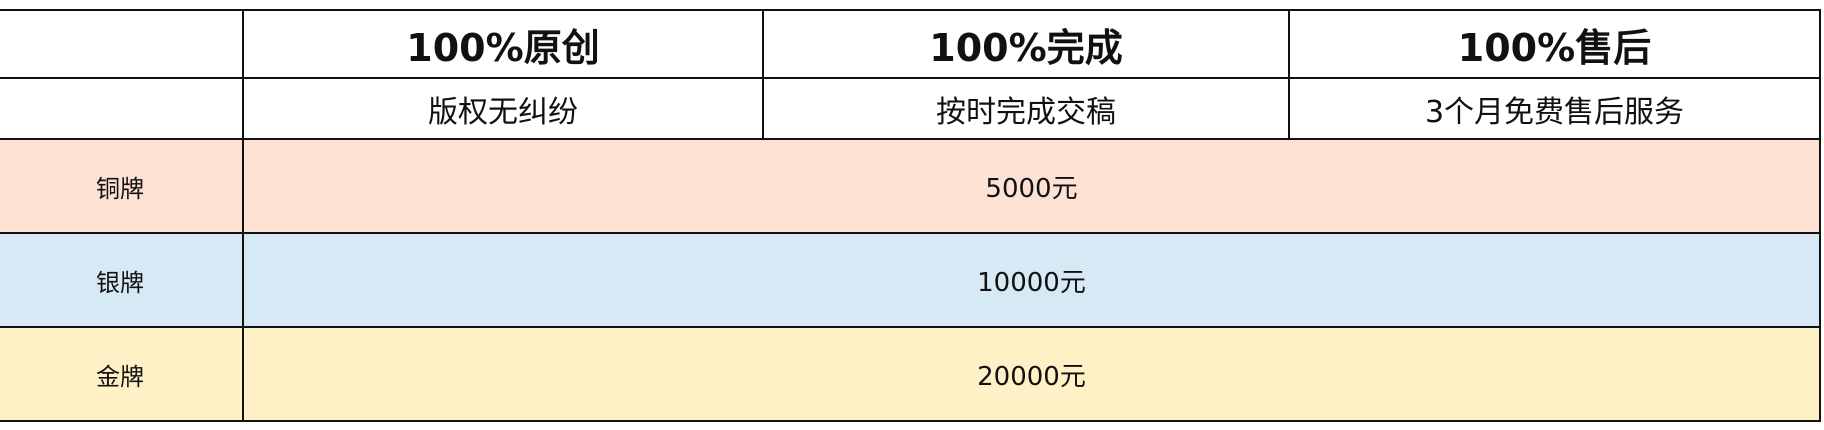  What do you see at coordinates (503, 108) in the screenshot?
I see `subheader-copyright: 版权无纠纷` at bounding box center [503, 108].